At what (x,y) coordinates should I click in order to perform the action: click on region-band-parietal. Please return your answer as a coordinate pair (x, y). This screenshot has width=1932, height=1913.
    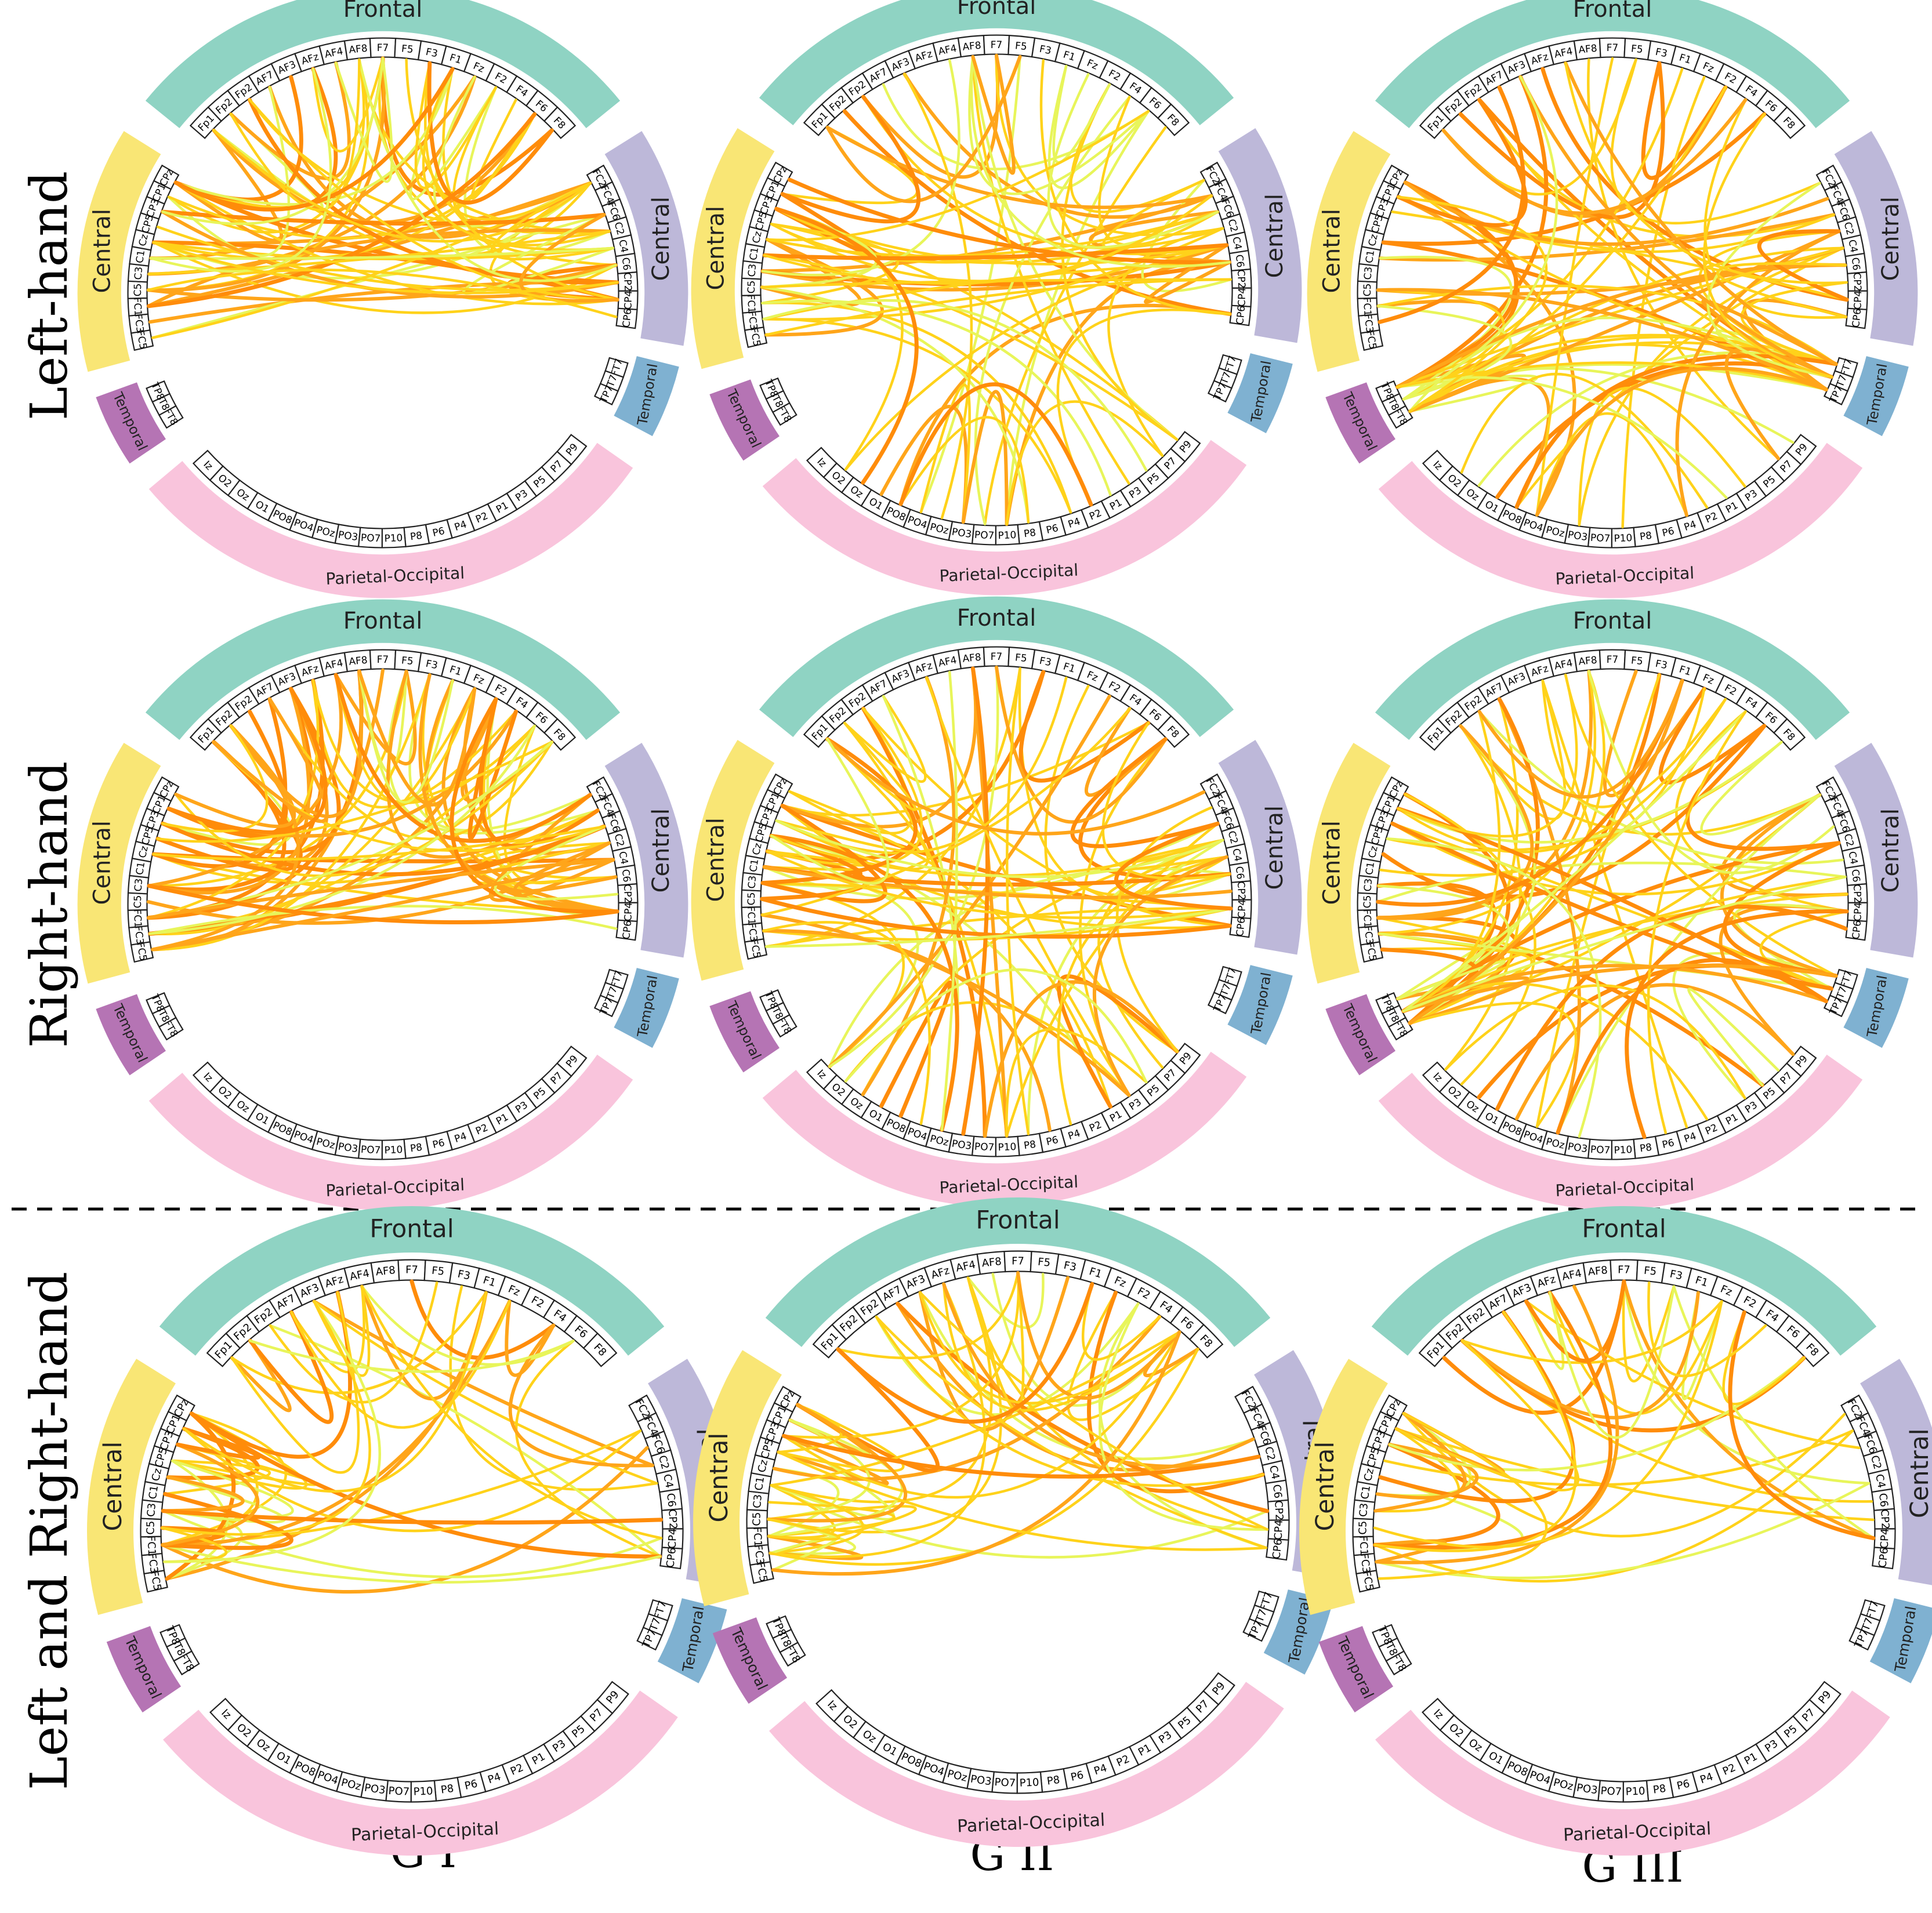
    Looking at the image, I should click on (1026, 1764).